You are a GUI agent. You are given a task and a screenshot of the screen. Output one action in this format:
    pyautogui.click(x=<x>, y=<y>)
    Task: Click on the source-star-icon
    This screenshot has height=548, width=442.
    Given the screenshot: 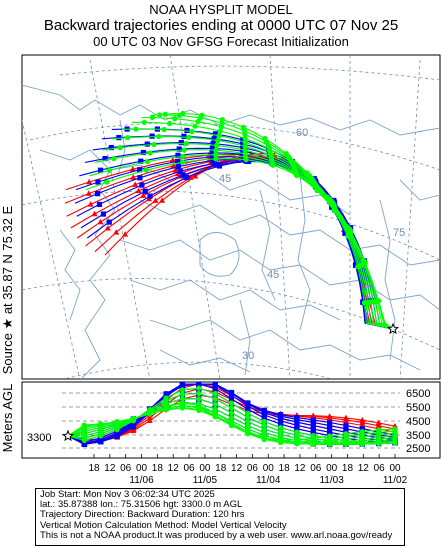 What is the action you would take?
    pyautogui.click(x=393, y=328)
    